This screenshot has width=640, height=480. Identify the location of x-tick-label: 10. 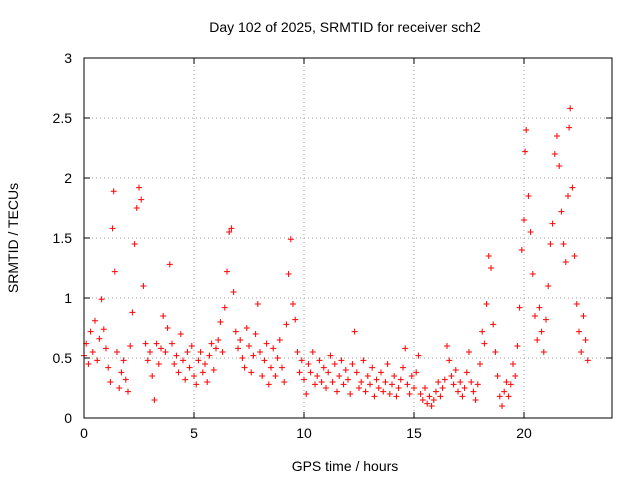
(304, 433).